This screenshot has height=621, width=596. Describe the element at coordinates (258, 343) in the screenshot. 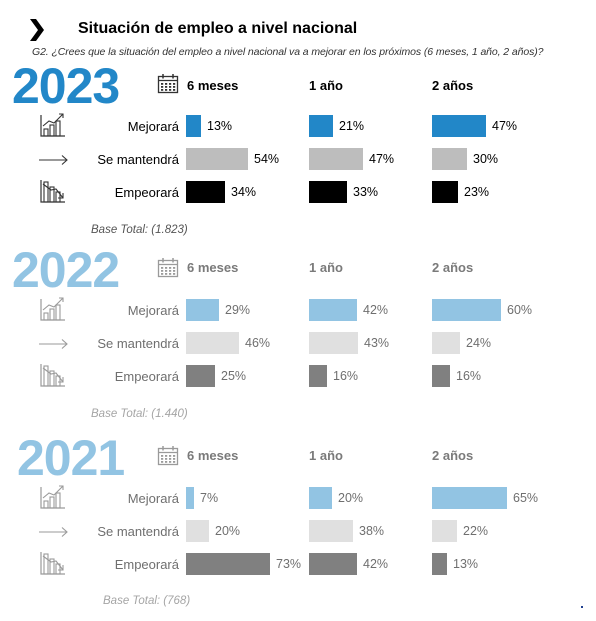

I see `data-label: 46%` at that location.